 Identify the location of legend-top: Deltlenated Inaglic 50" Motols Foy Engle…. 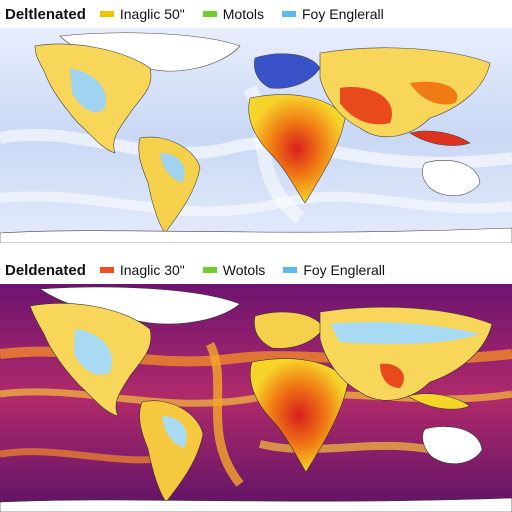
(256, 14).